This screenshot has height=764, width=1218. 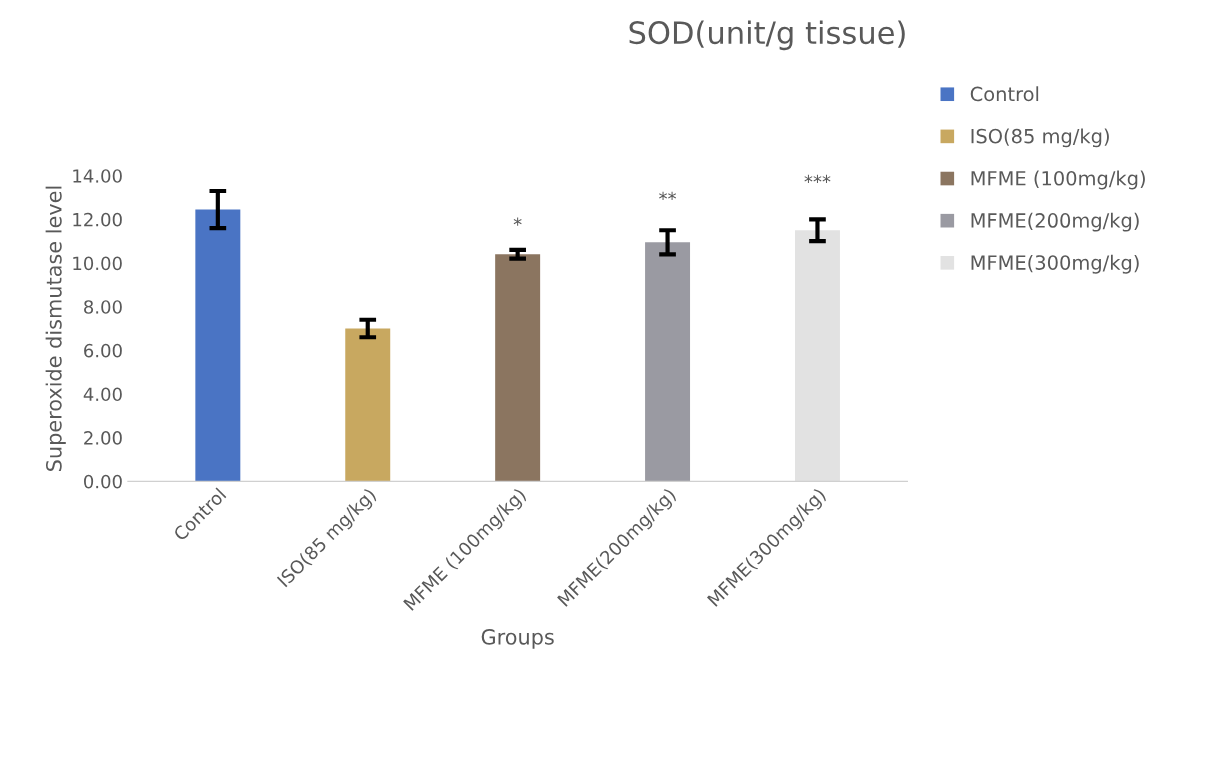 I want to click on y-tick-label: 8.00, so click(x=103, y=307).